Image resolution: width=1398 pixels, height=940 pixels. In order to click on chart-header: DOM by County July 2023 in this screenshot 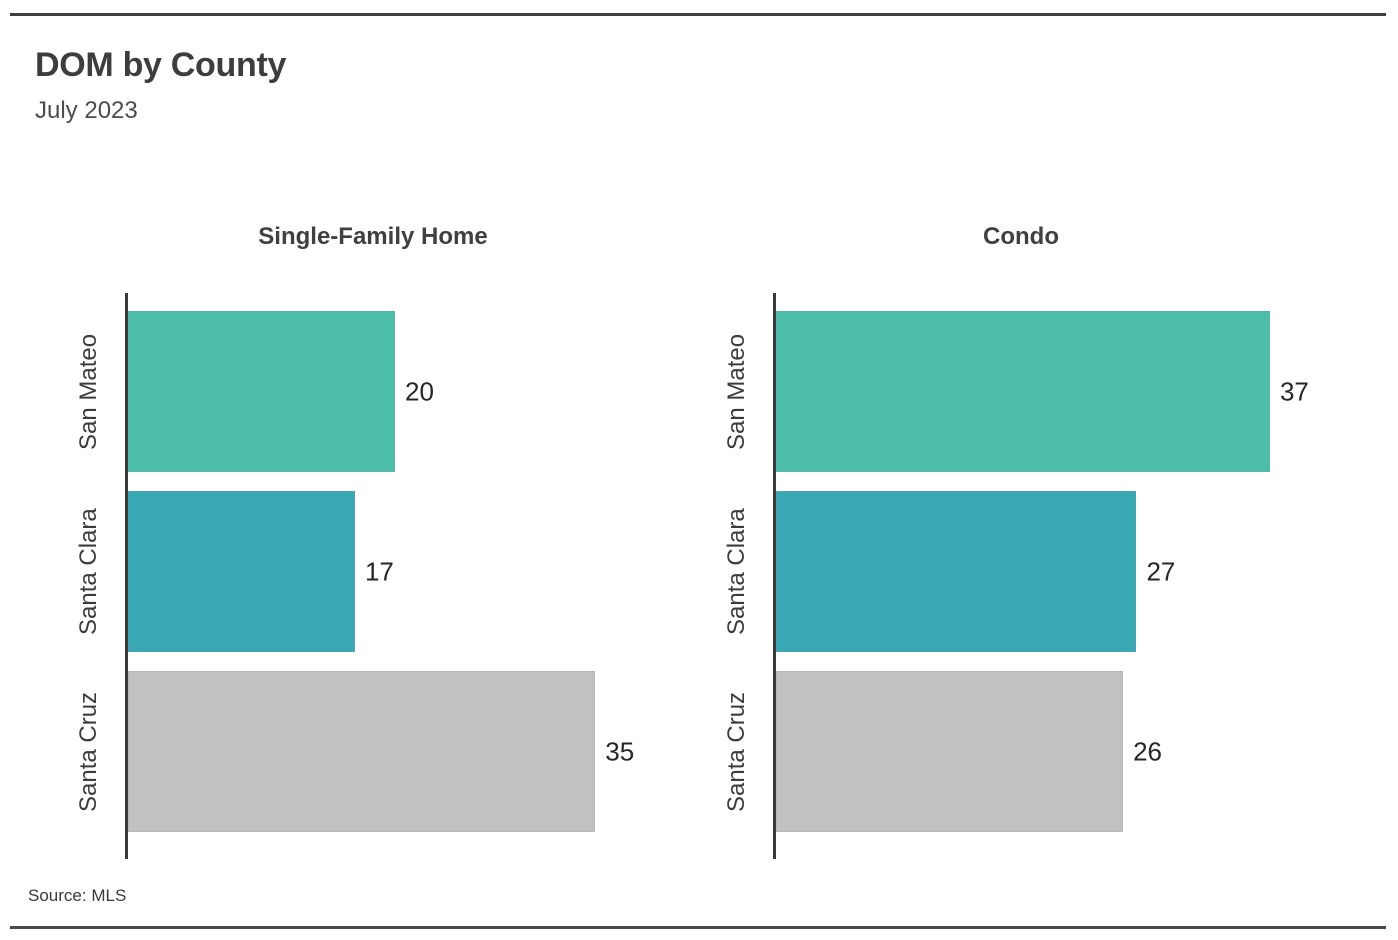, I will do `click(160, 85)`.